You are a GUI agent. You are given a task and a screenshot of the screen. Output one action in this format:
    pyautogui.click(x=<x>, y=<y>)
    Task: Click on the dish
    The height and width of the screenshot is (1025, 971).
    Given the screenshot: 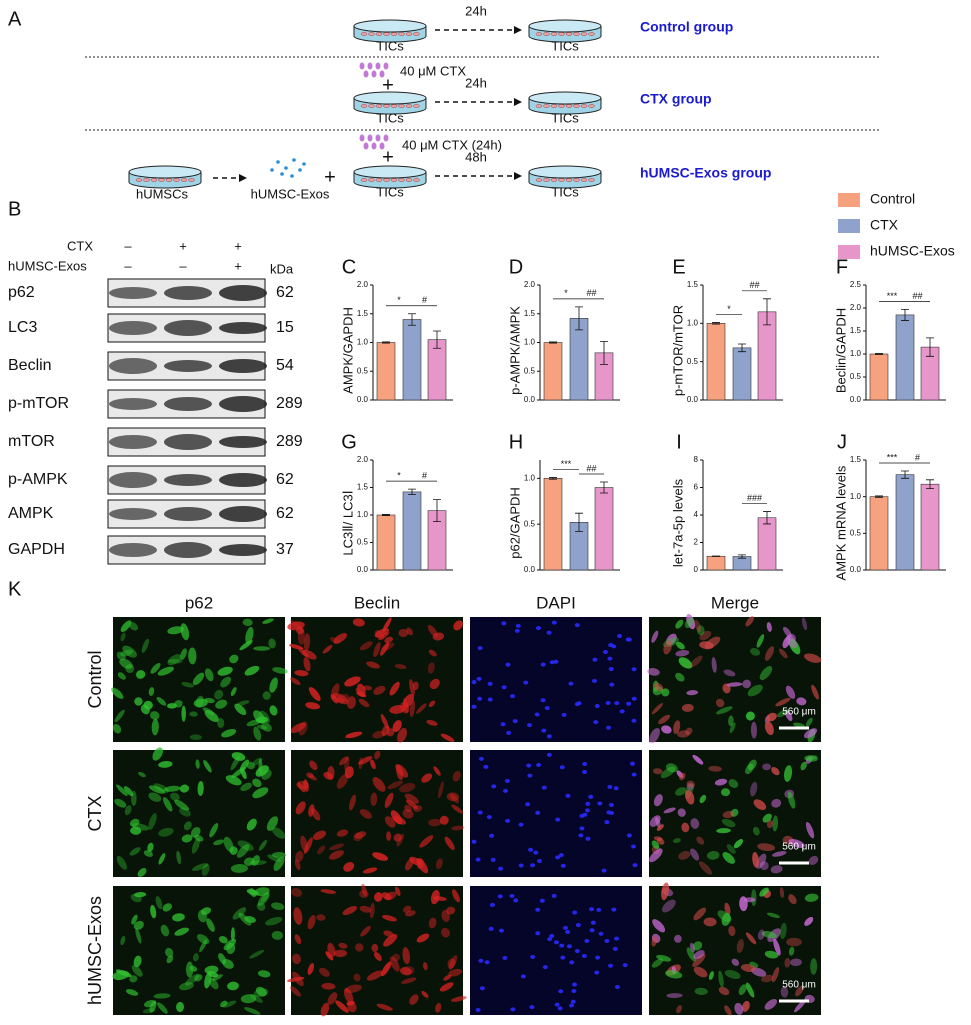 What is the action you would take?
    pyautogui.click(x=565, y=98)
    